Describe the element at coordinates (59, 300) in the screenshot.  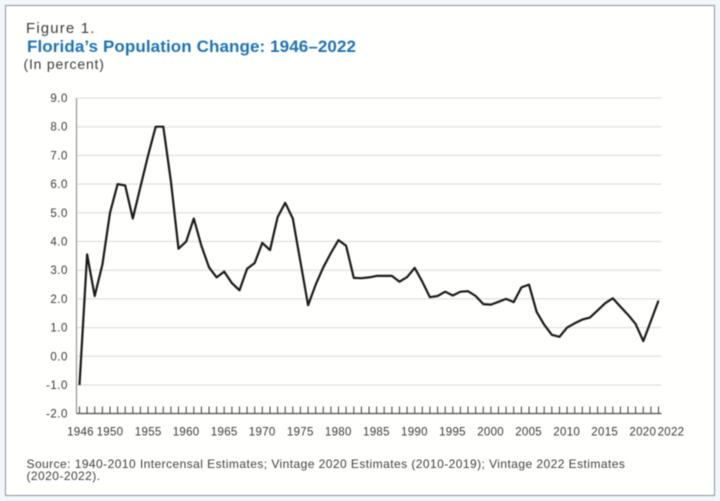
I see `svg-text: 2.0` at that location.